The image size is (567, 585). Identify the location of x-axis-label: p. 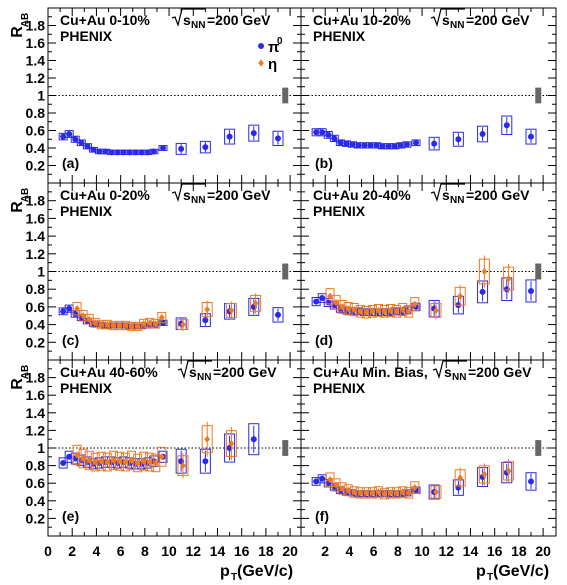
(225, 571).